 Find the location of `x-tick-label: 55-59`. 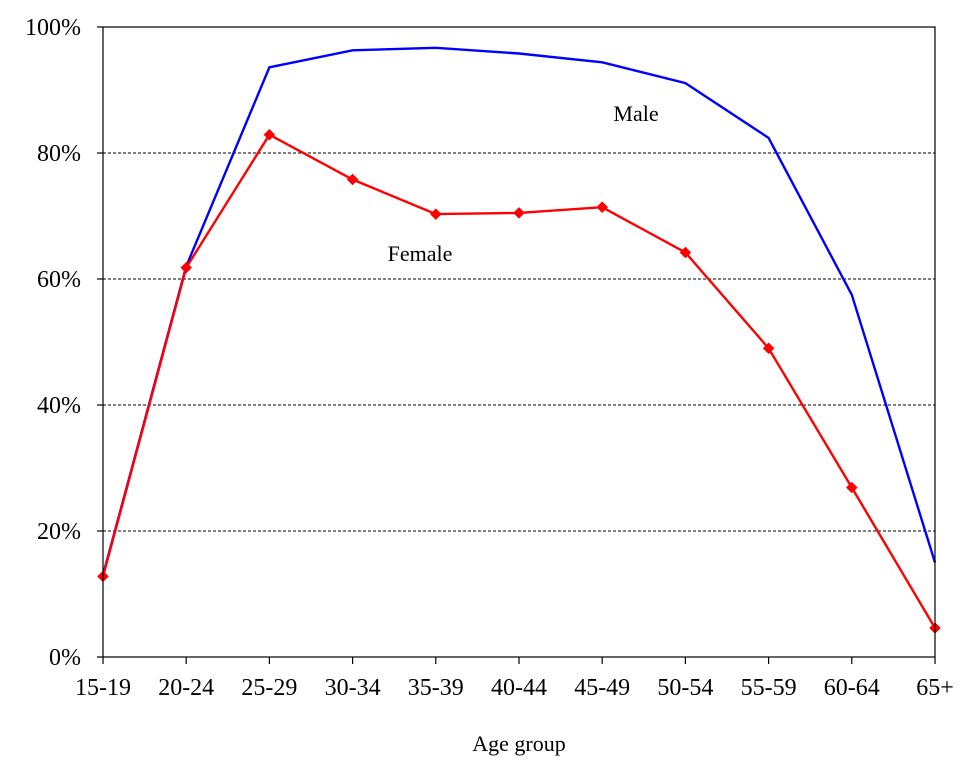

x-tick-label: 55-59 is located at coordinates (769, 688).